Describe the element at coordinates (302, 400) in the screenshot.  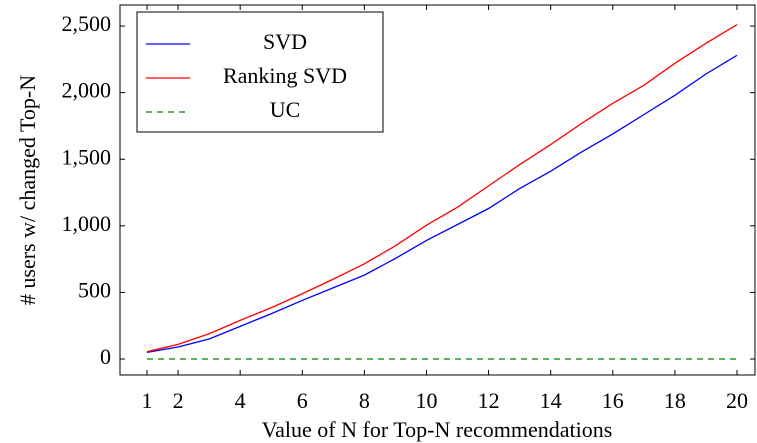
I see `x-tick-label: 6` at that location.